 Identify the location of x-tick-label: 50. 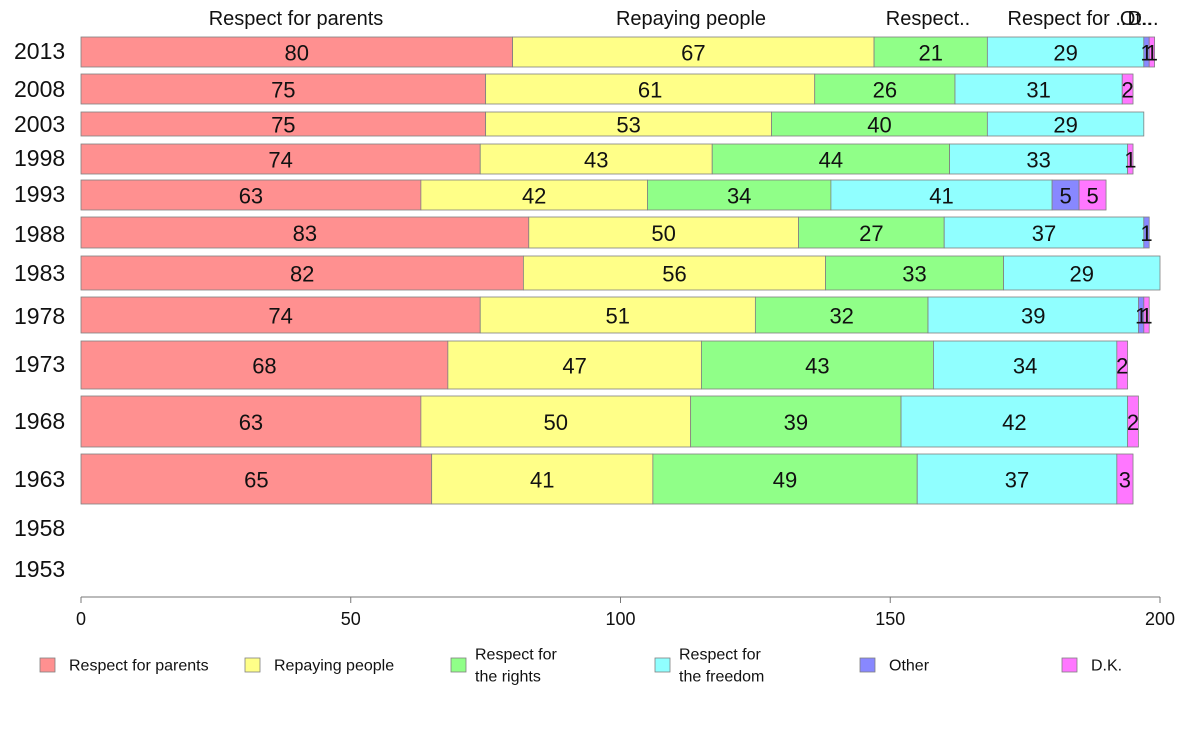
(351, 619).